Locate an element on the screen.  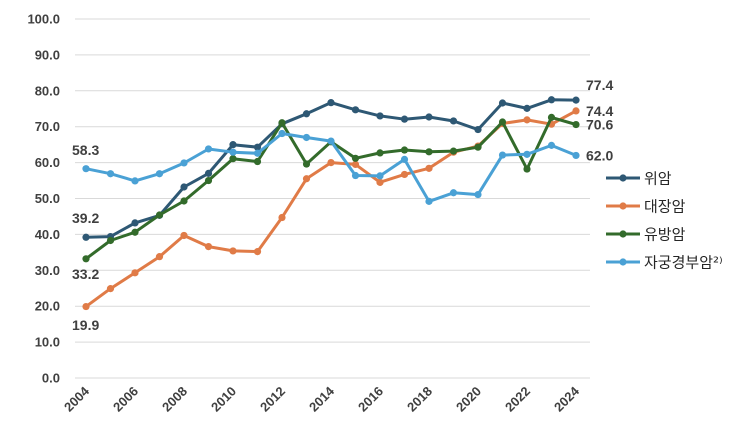
end-value-label: 70.6 is located at coordinates (599, 125).